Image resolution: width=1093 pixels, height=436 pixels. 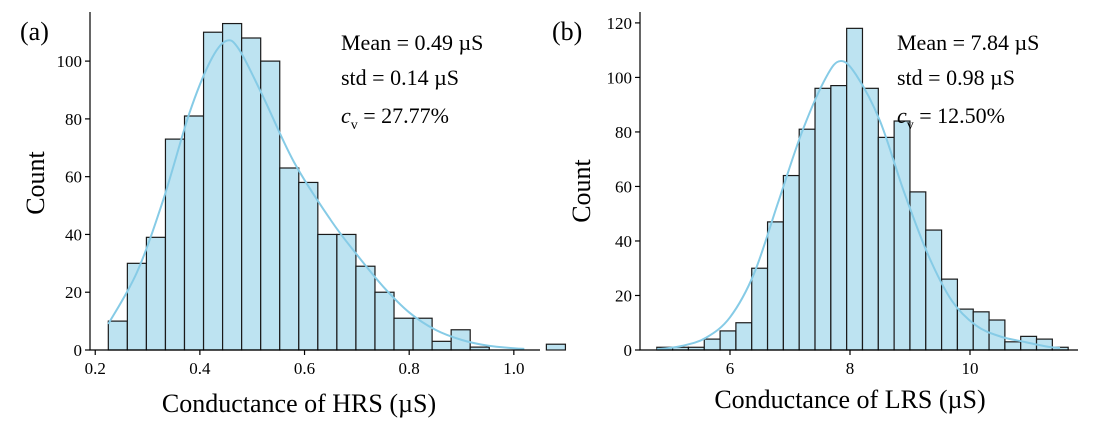 I want to click on panel-label-a: (a), so click(x=34, y=31).